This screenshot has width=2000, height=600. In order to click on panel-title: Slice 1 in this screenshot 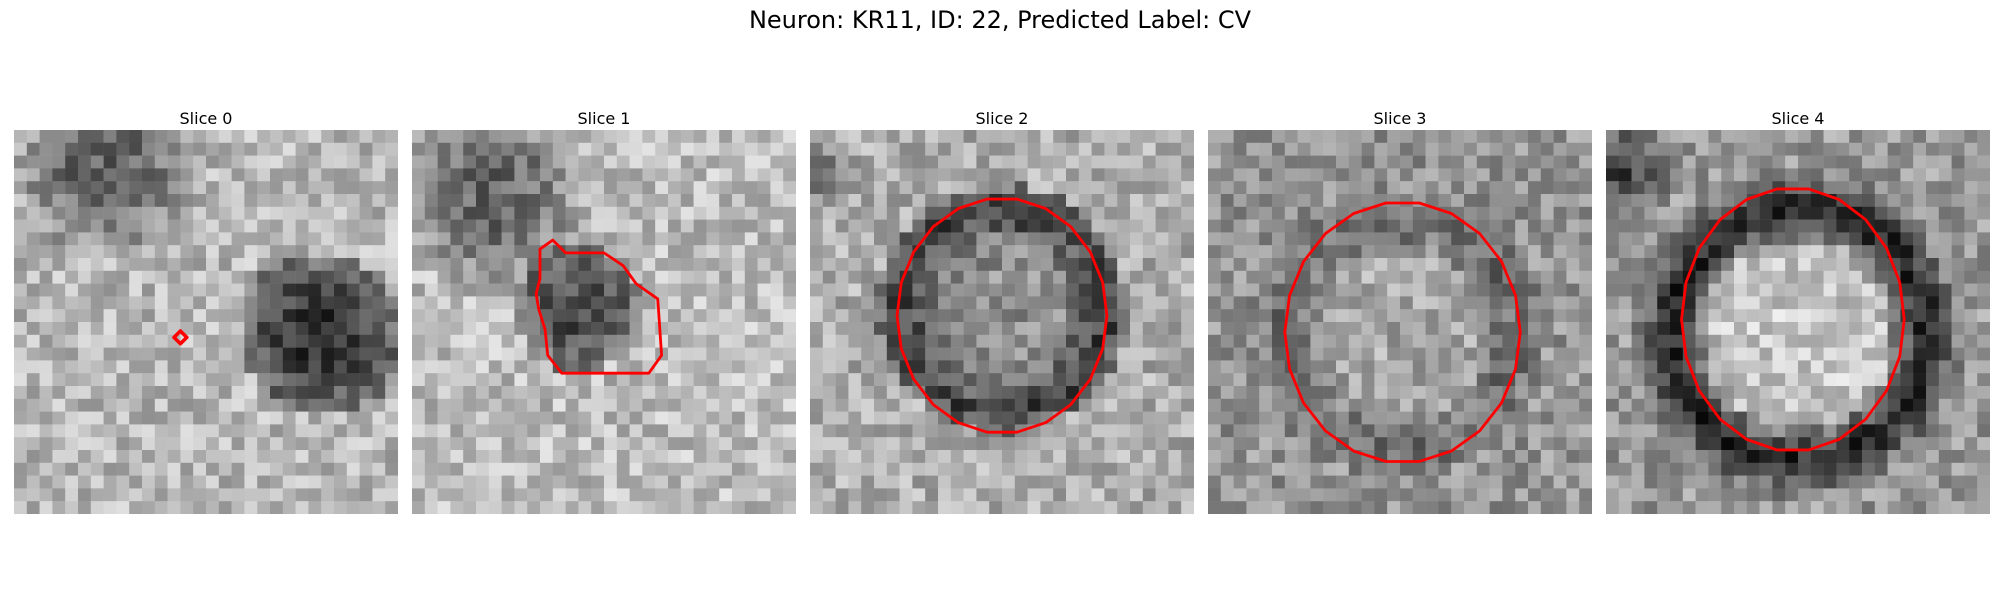, I will do `click(604, 118)`.